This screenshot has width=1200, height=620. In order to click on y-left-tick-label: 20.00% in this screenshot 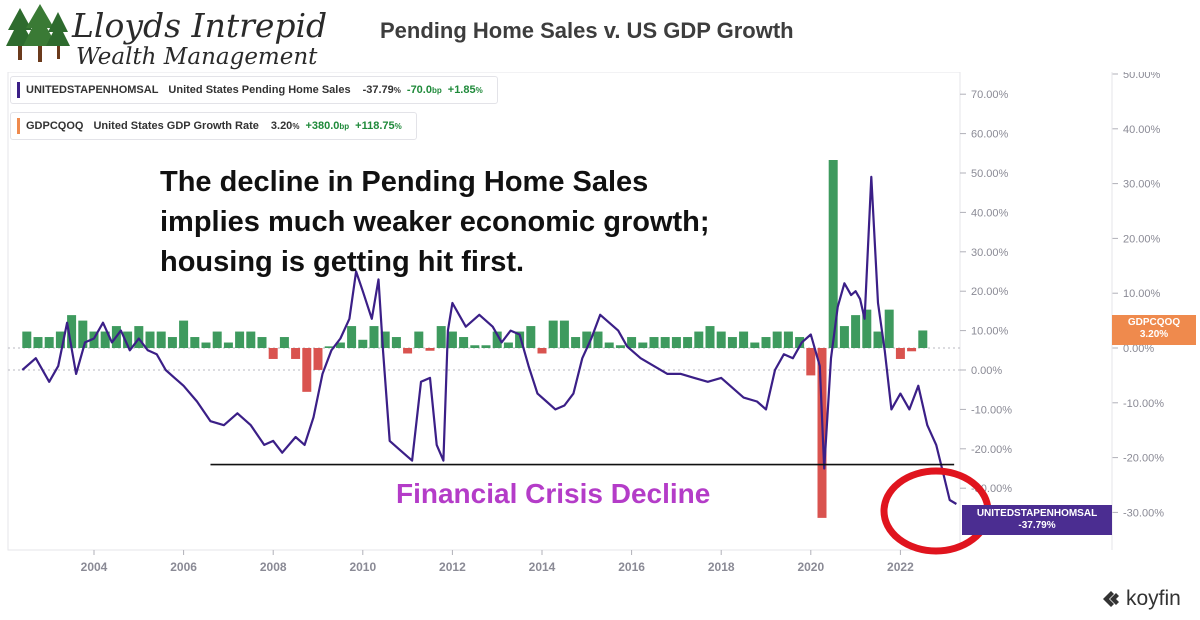, I will do `click(990, 292)`.